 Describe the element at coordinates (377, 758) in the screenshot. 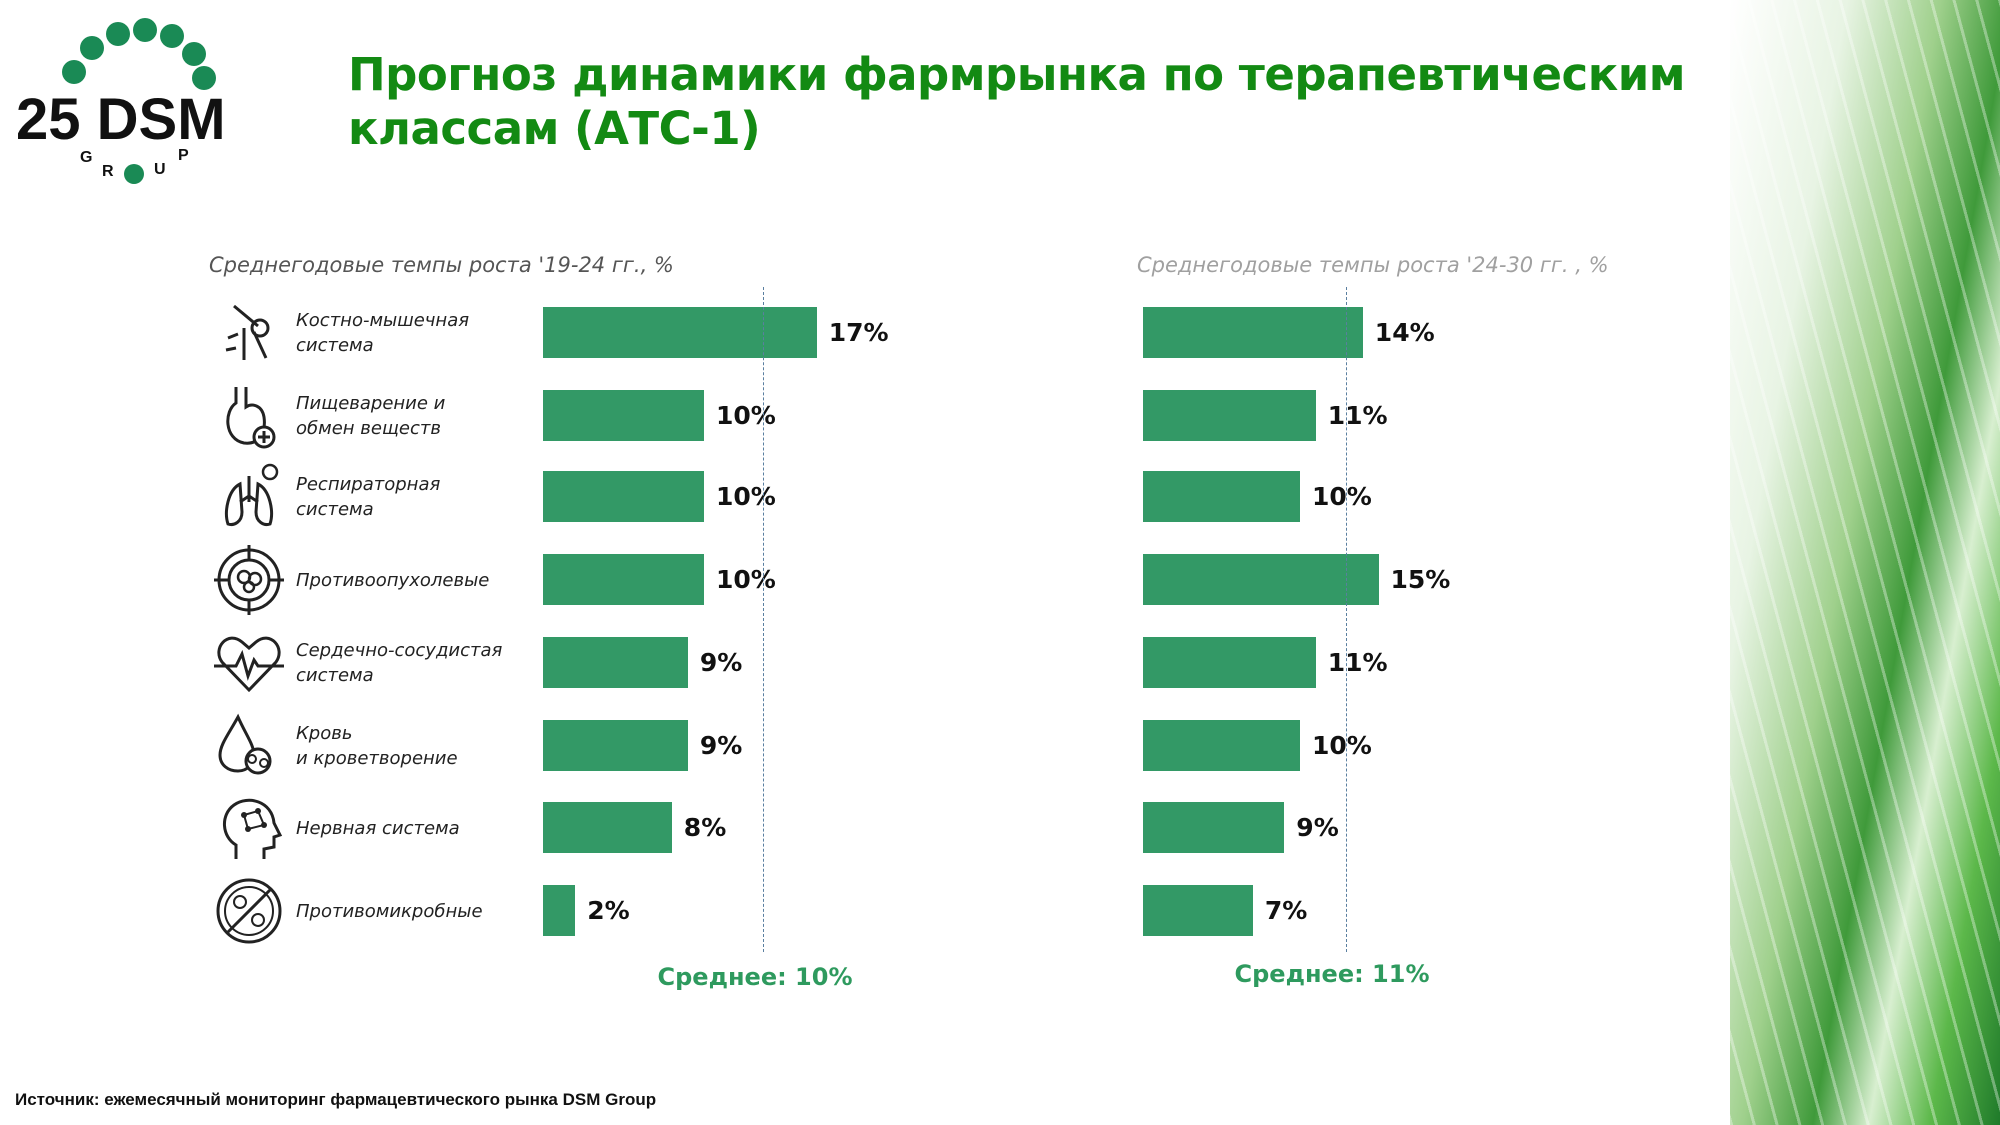

I see `category-label-line2: и кроветворение` at that location.